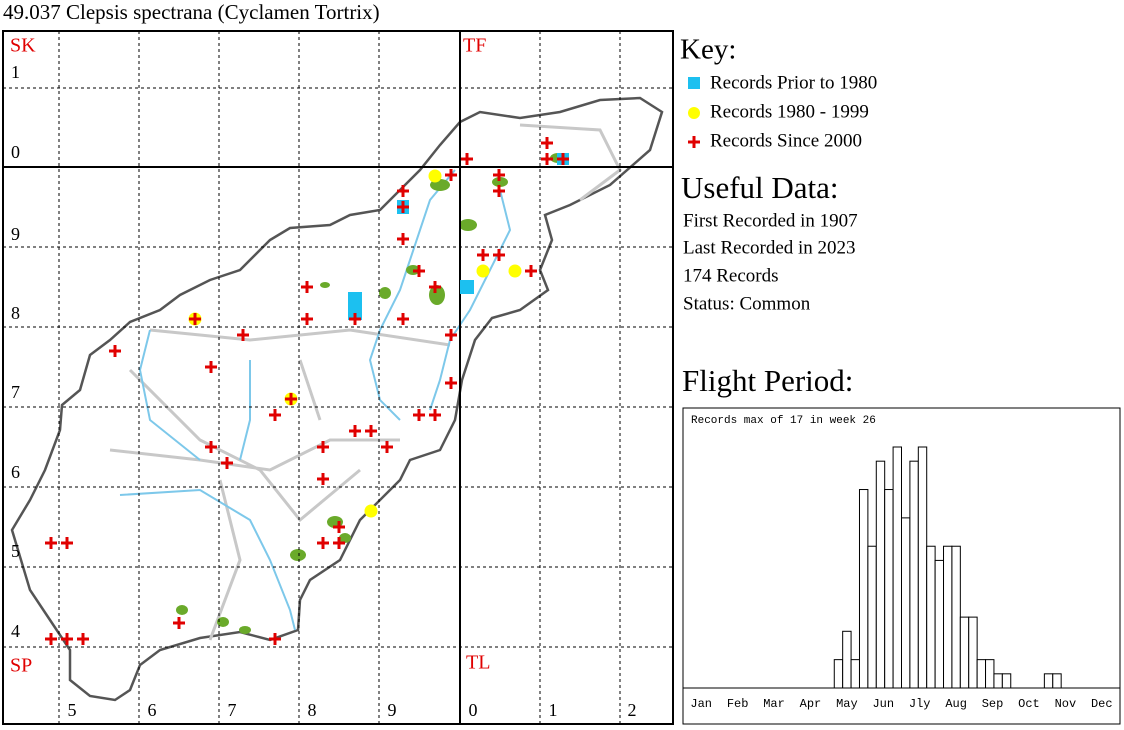  Describe the element at coordinates (708, 50) in the screenshot. I see `key-heading: Key:` at that location.